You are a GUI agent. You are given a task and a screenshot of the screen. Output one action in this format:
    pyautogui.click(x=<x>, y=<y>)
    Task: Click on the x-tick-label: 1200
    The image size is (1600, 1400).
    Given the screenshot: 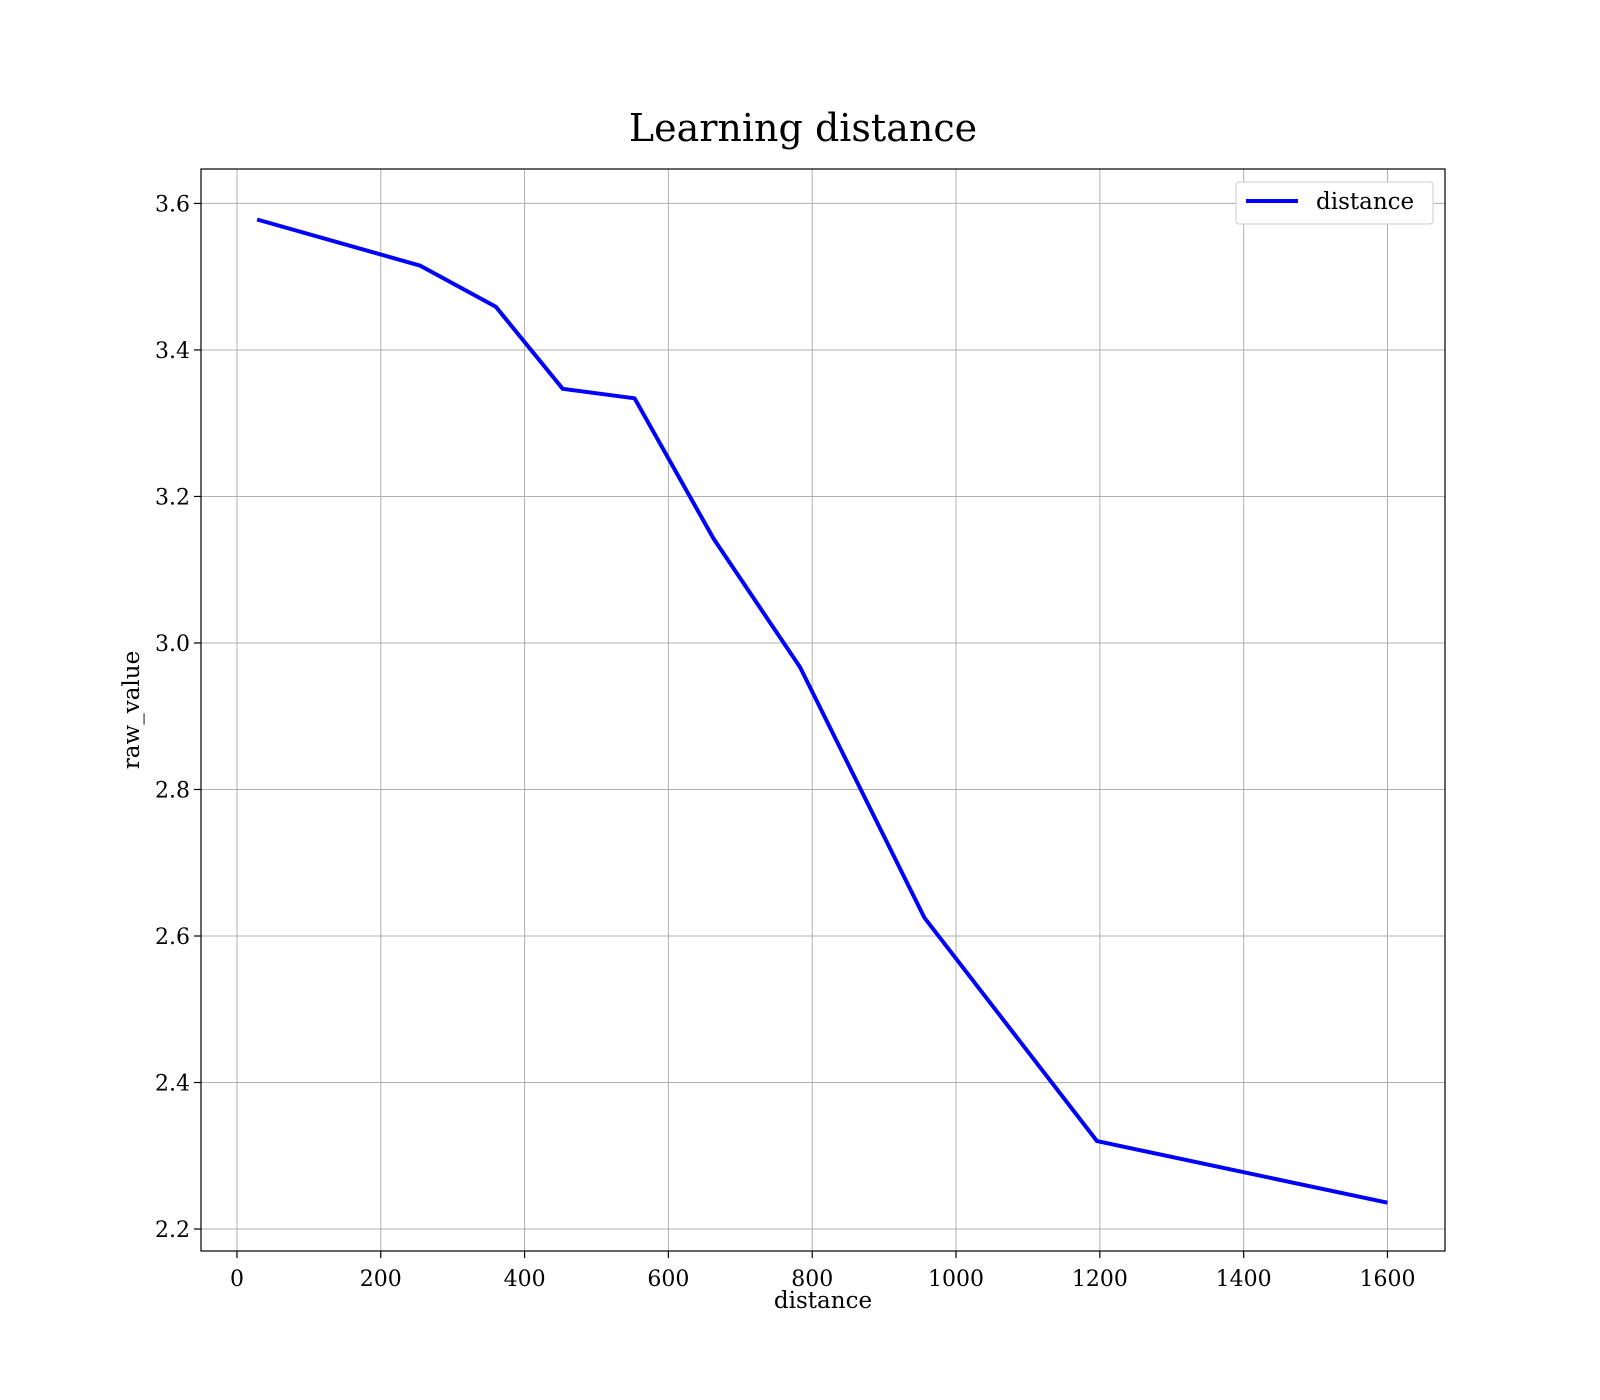 What is the action you would take?
    pyautogui.click(x=1100, y=1279)
    